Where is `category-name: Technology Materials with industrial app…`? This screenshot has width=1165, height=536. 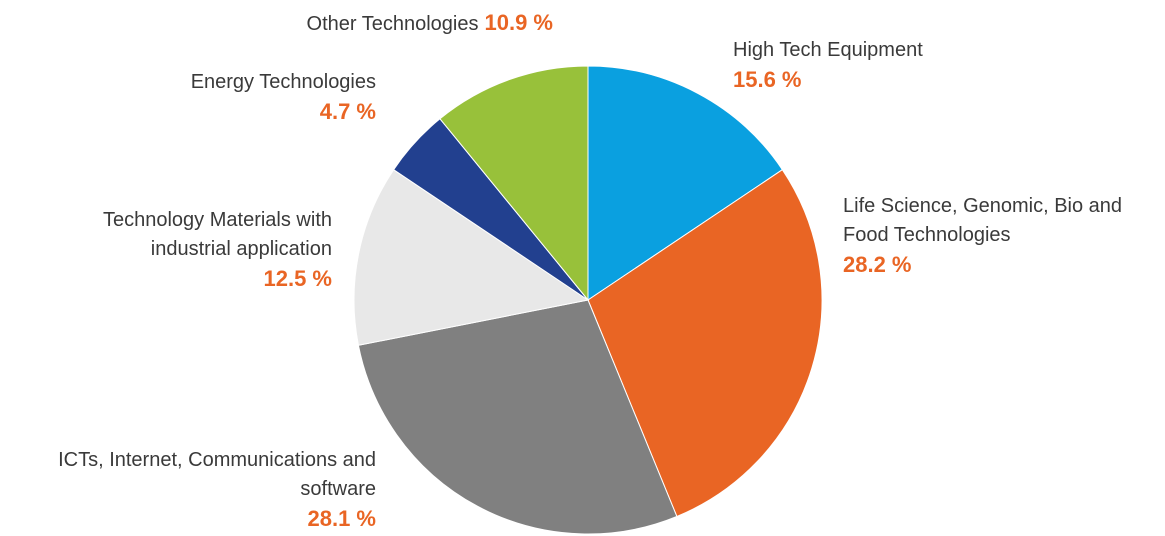 category-name: Technology Materials with industrial app… is located at coordinates (217, 234).